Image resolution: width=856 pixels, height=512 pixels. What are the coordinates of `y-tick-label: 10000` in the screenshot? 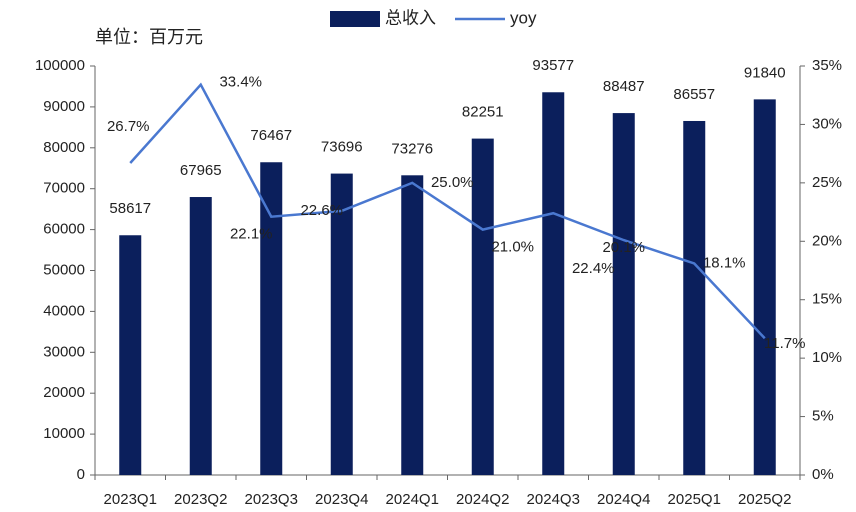 It's located at (64, 433).